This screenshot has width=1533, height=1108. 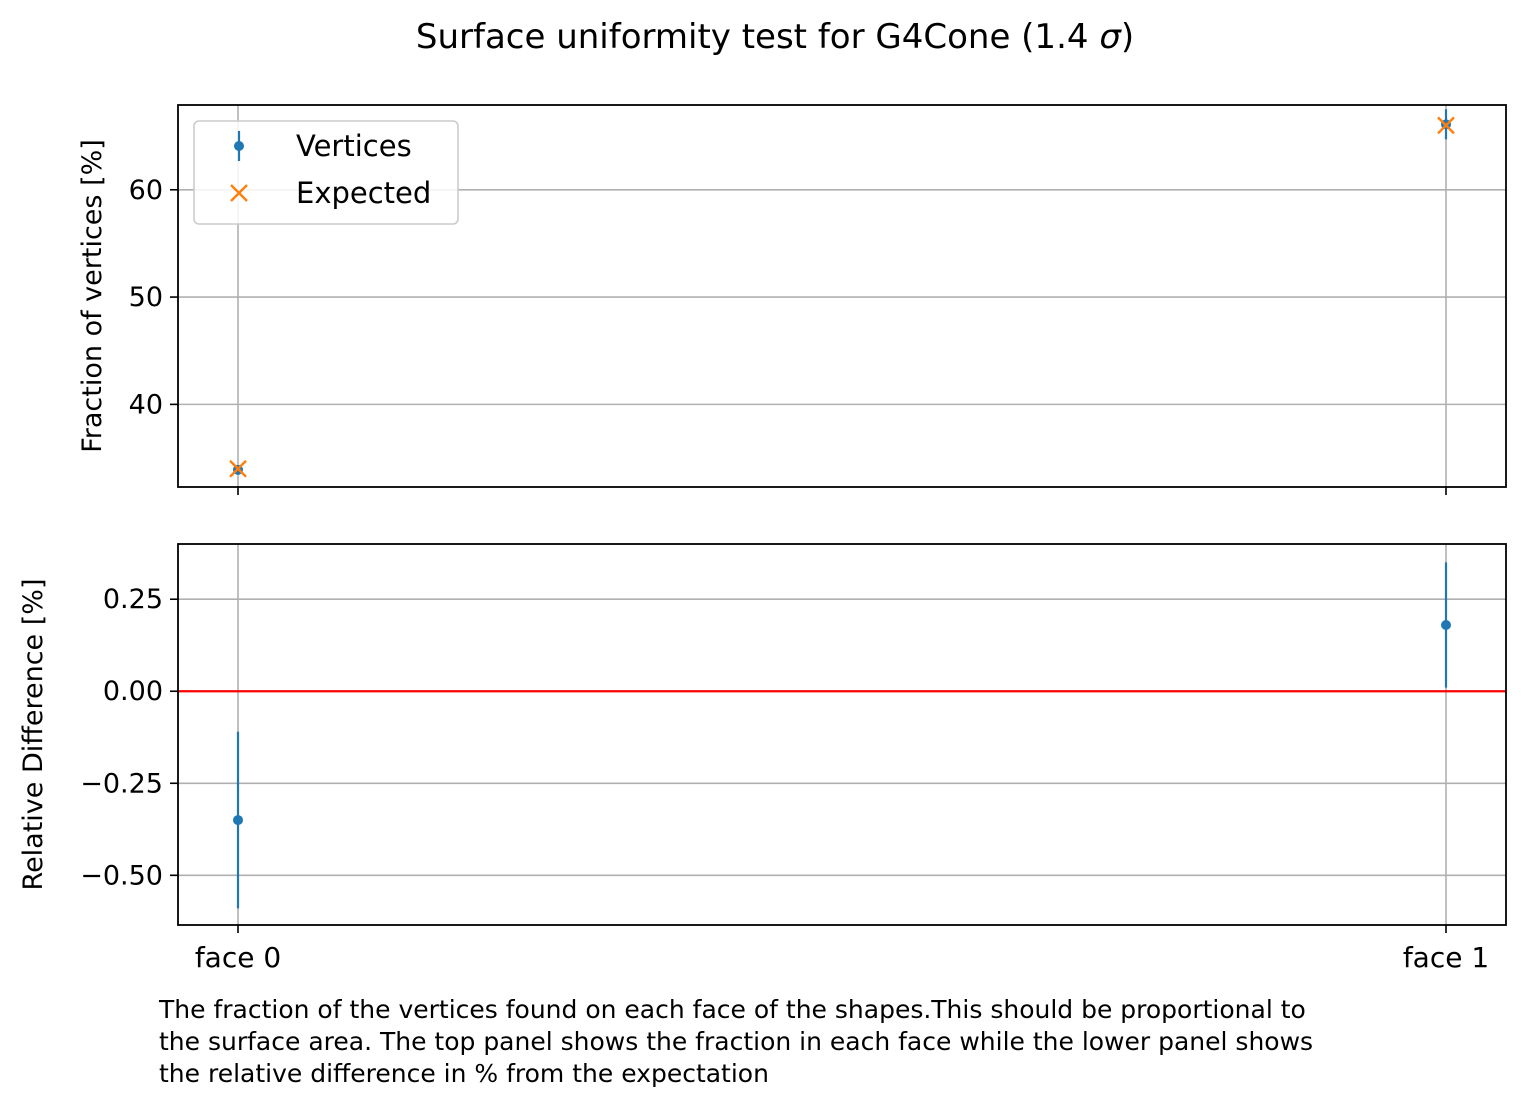 What do you see at coordinates (146, 297) in the screenshot?
I see `y-tick-label: 50` at bounding box center [146, 297].